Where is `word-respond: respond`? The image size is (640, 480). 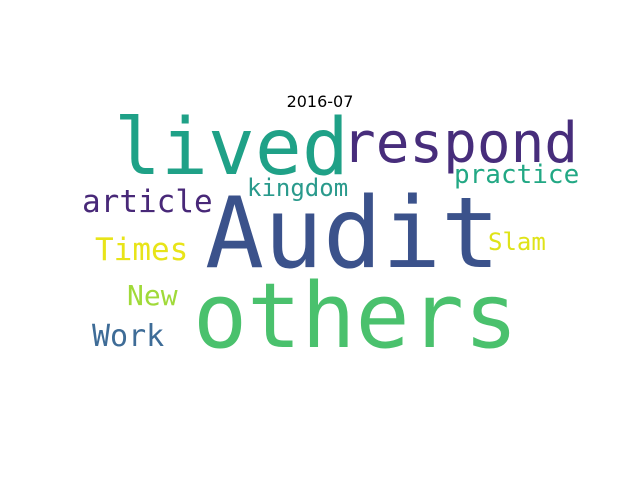
word-respond: respond is located at coordinates (460, 143).